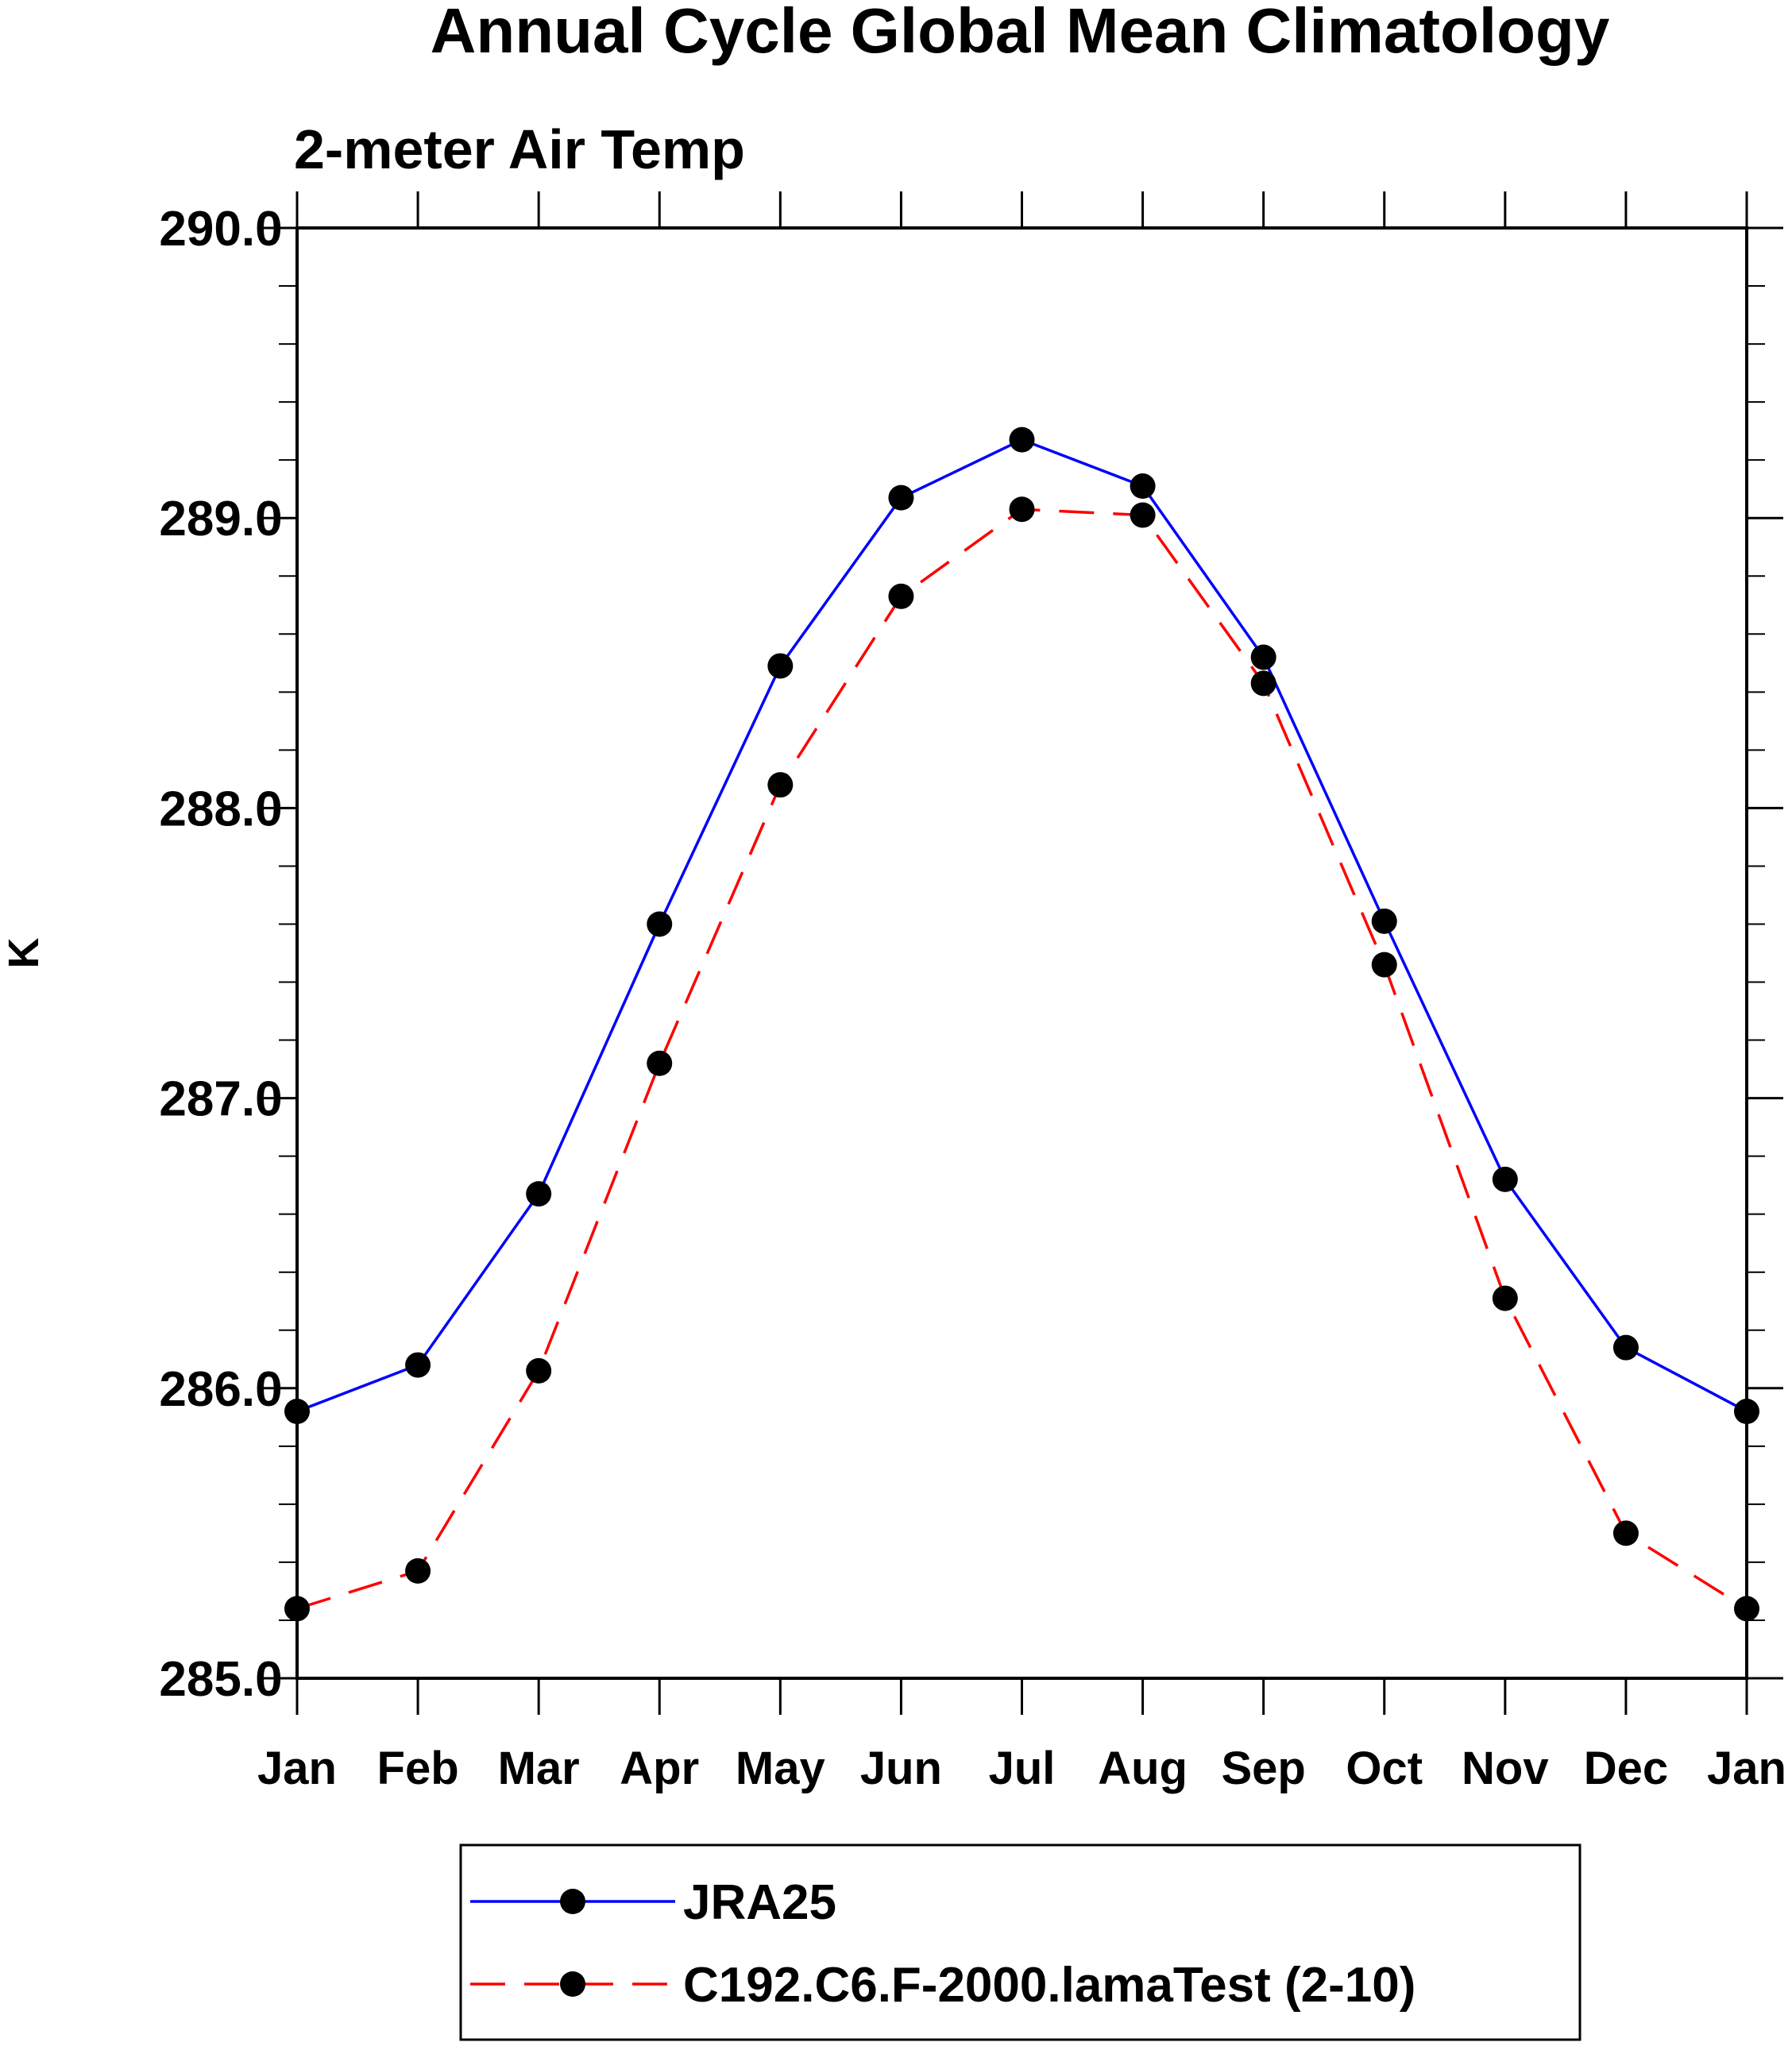 The image size is (1792, 2046). What do you see at coordinates (220, 1389) in the screenshot?
I see `y-tick-label: 286.0` at bounding box center [220, 1389].